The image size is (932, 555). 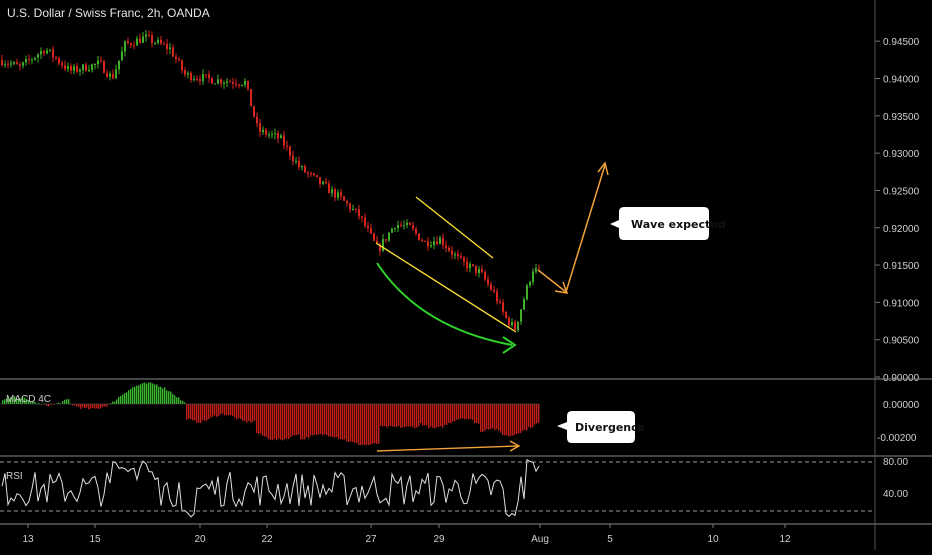 What do you see at coordinates (540, 539) in the screenshot?
I see `x-tick-label: Aug` at bounding box center [540, 539].